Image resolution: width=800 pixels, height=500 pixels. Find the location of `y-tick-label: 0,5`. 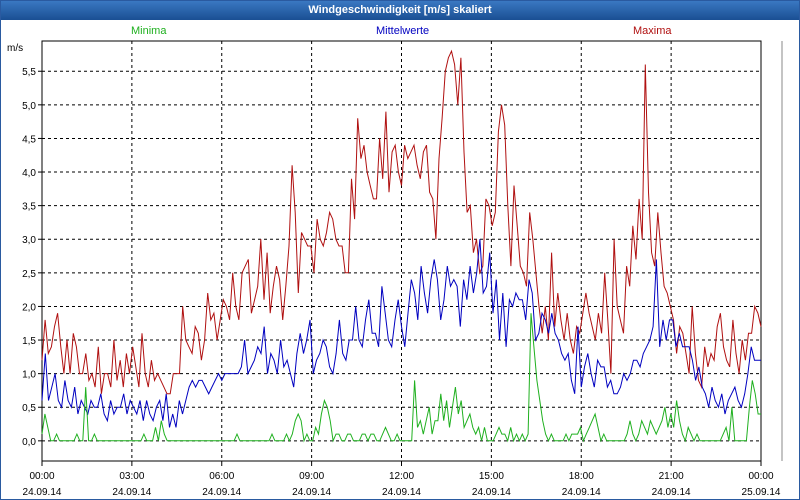

y-tick-label: 0,5 is located at coordinates (29, 408).